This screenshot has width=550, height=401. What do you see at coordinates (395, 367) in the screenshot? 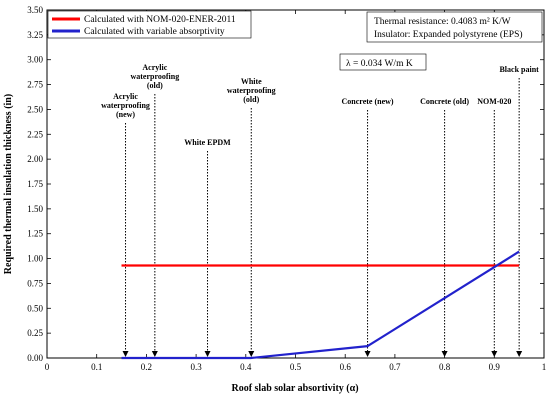
I see `x-tick-label: 0.7` at bounding box center [395, 367].